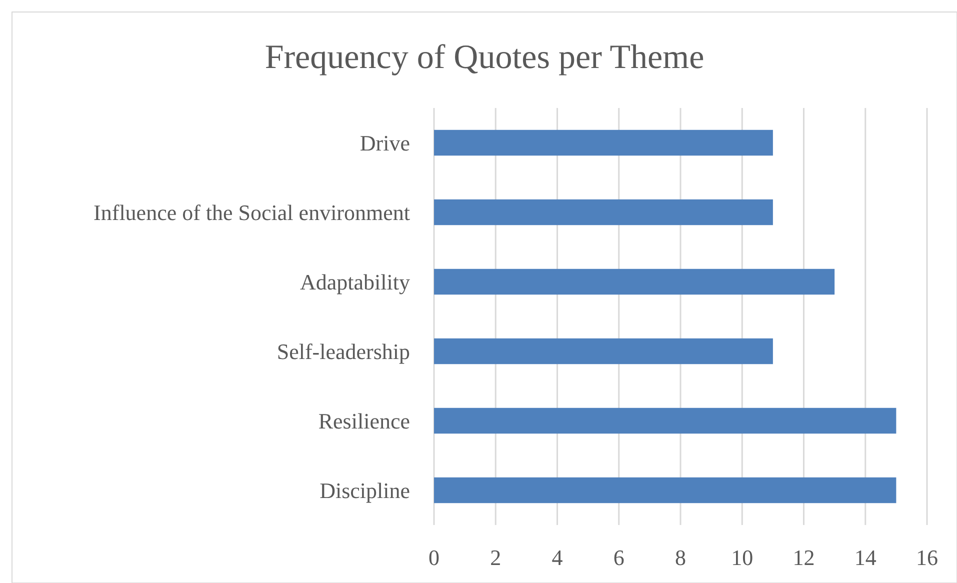  Describe the element at coordinates (484, 57) in the screenshot. I see `chart-title: Frequency of Quotes per Theme` at that location.